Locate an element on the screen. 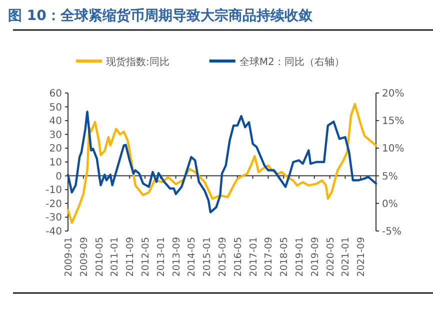 Image resolution: width=433 pixels, height=320 pixels. x-tick-label: 2019-09 is located at coordinates (315, 257).